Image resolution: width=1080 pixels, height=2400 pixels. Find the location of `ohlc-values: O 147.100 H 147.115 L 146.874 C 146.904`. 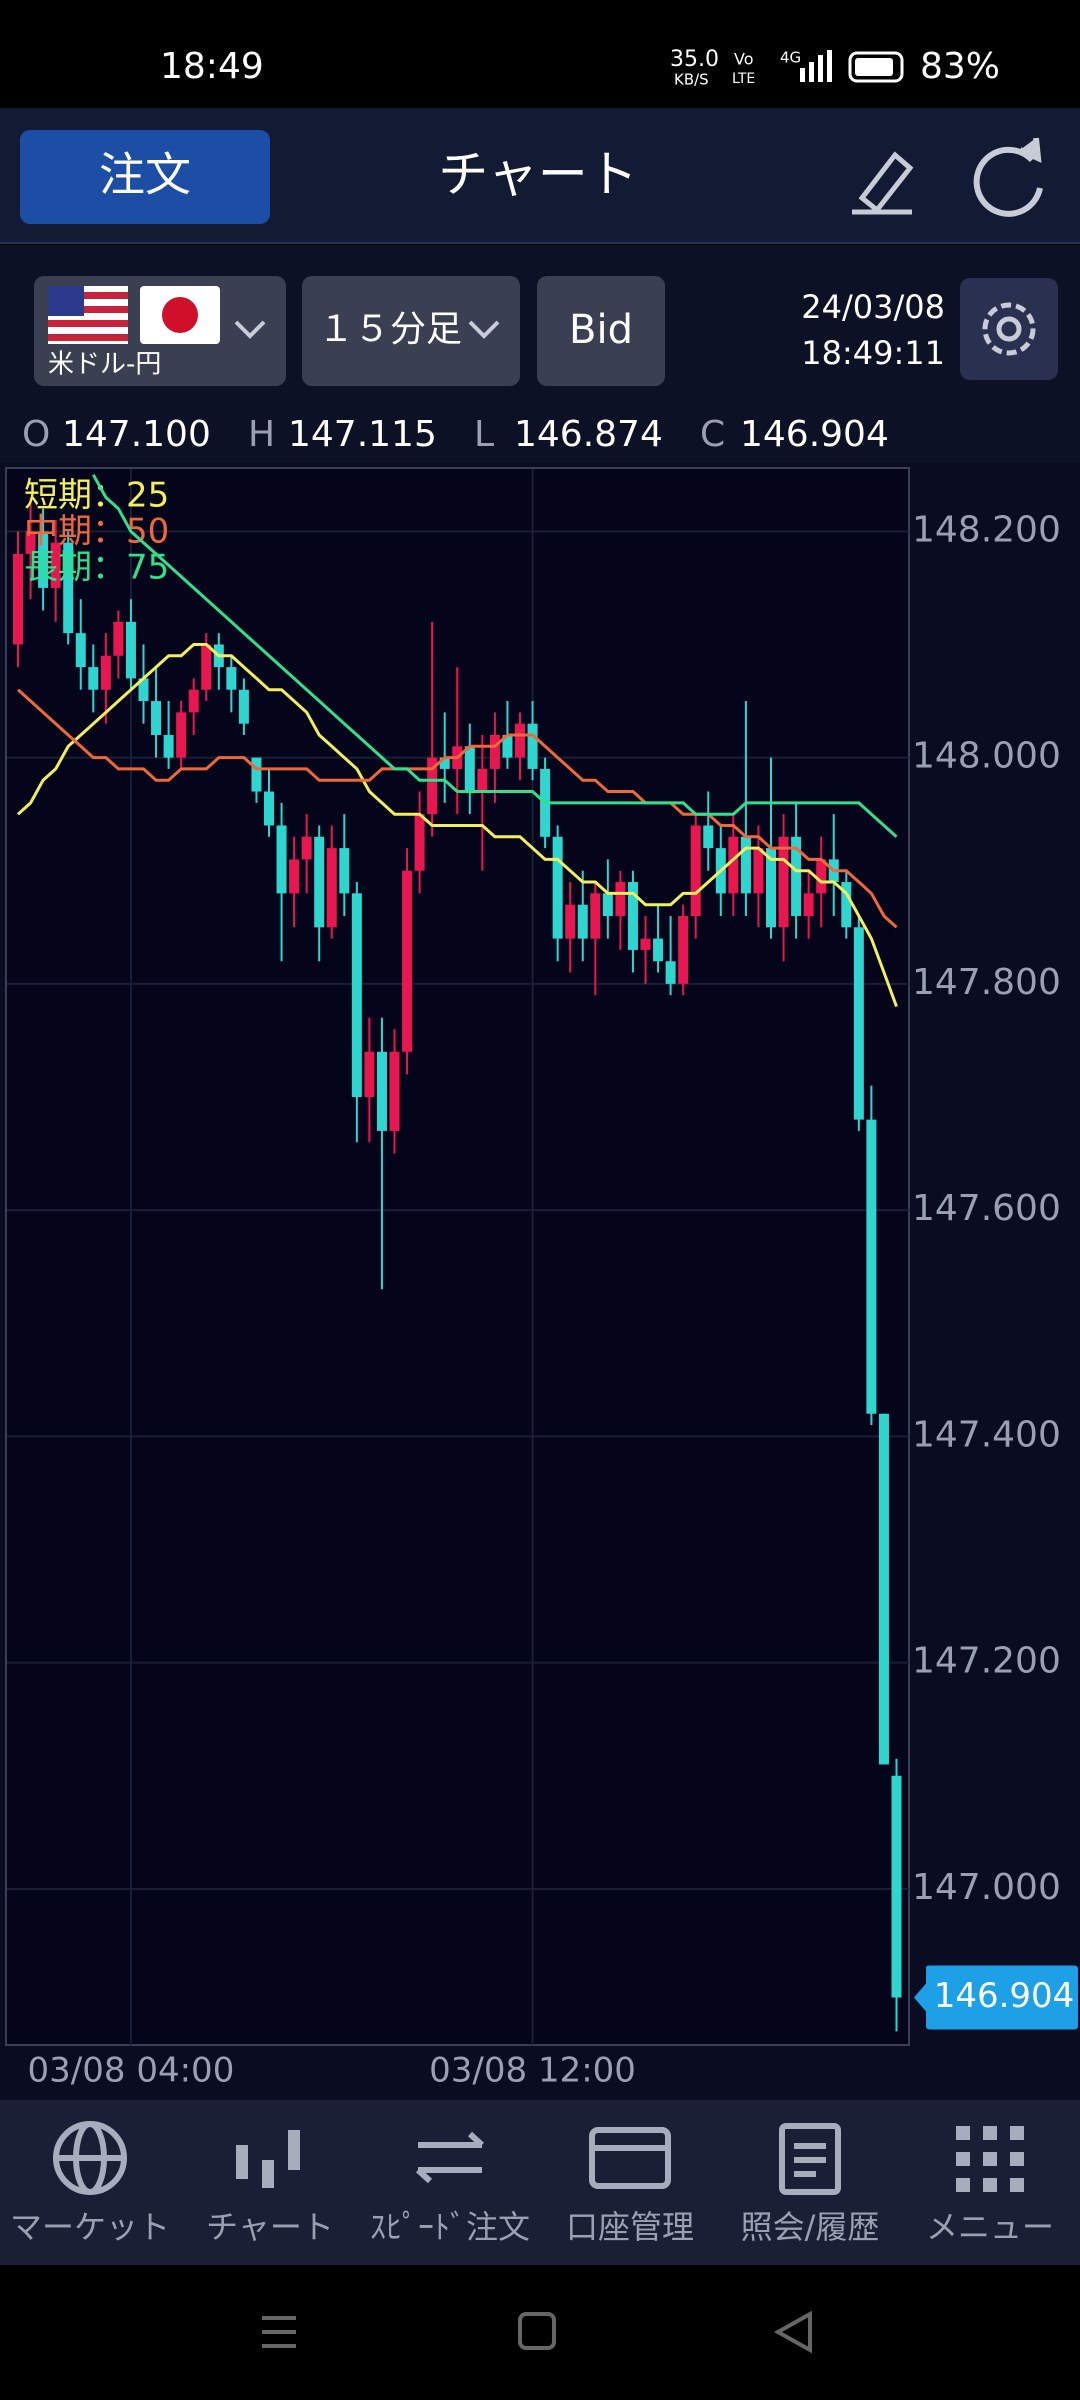

ohlc-values: O 147.100 H 147.115 L 146.874 C 146.904 is located at coordinates (455, 434).